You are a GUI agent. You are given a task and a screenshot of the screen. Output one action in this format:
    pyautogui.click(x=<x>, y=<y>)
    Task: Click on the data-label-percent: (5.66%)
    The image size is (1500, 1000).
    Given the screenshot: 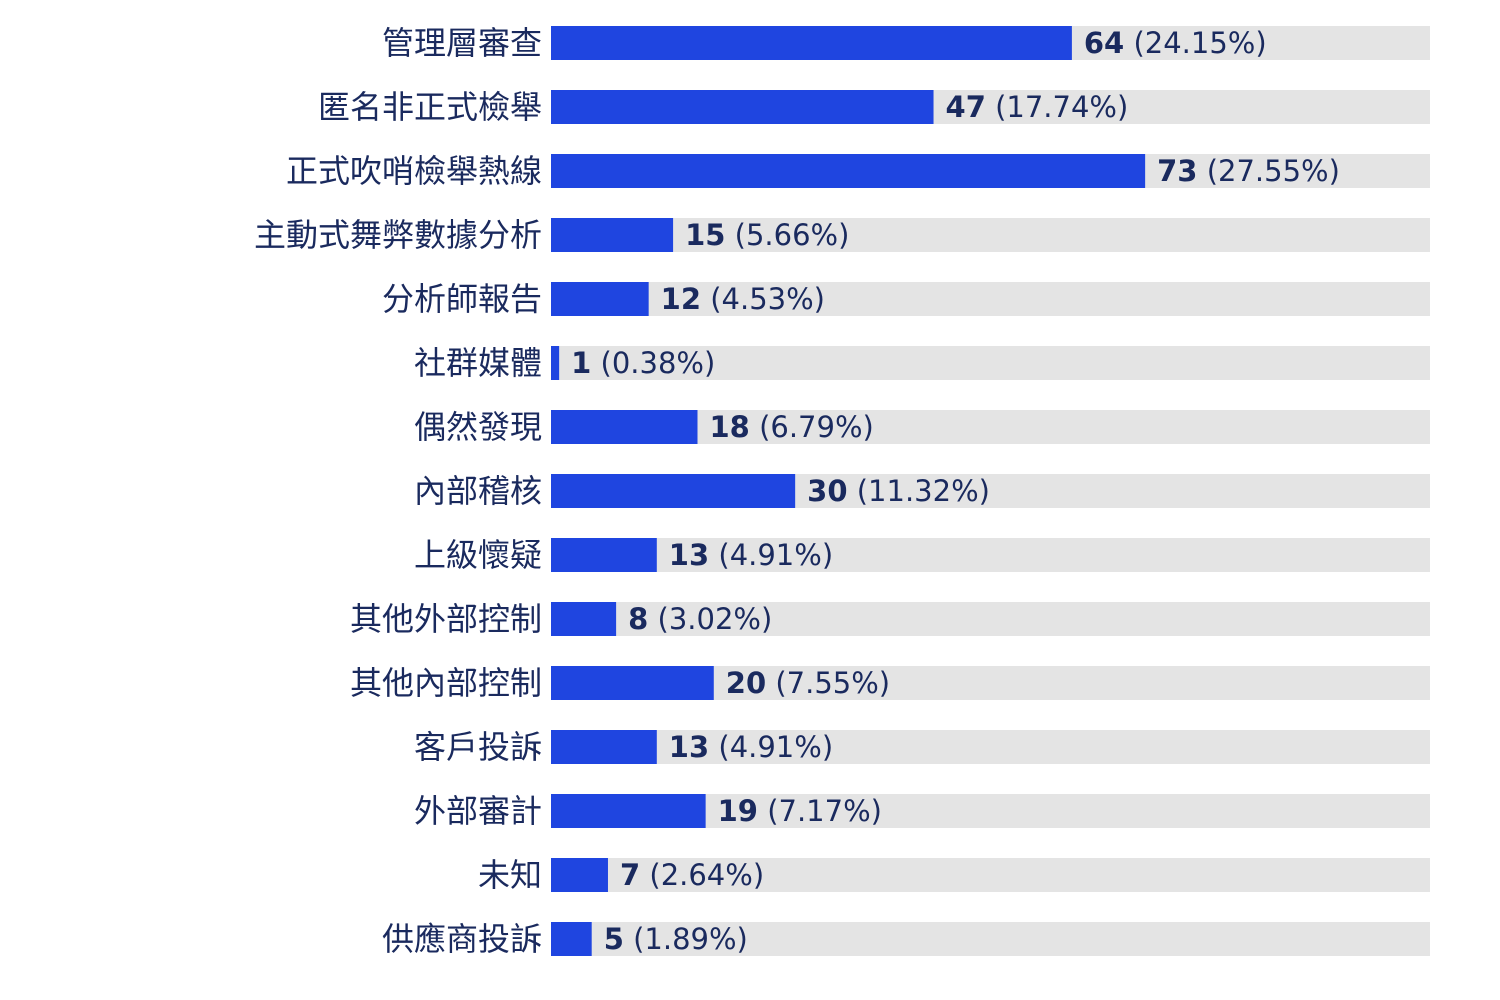 What is the action you would take?
    pyautogui.click(x=787, y=235)
    